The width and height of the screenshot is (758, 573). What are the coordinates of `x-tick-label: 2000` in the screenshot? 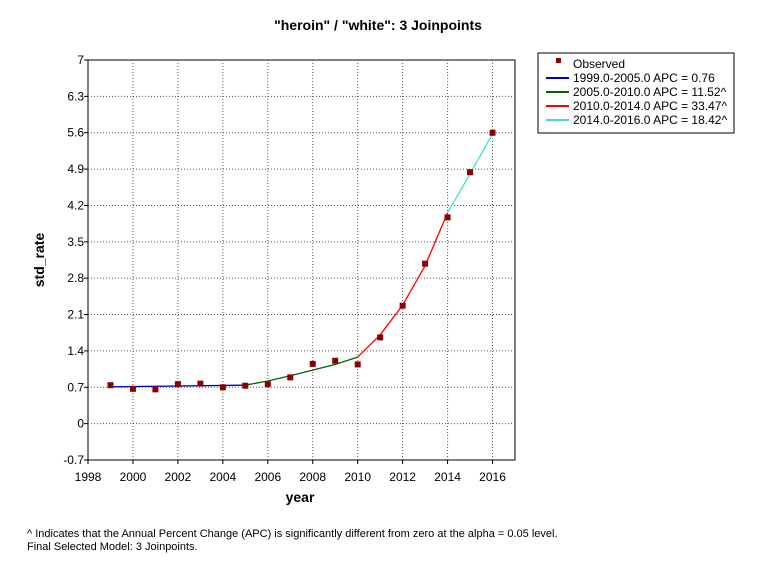 It's located at (133, 477).